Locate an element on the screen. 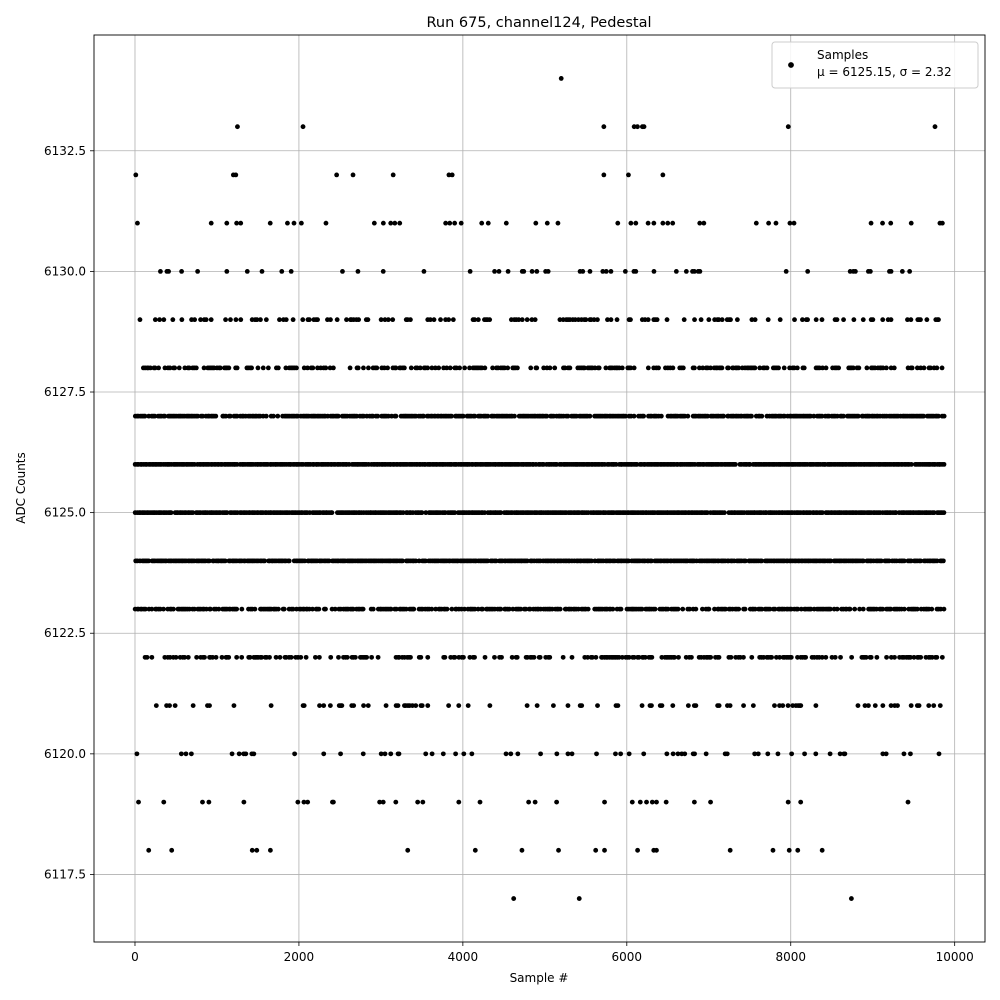 This screenshot has height=1000, width=1000. x-tick-label: 4000 is located at coordinates (463, 957).